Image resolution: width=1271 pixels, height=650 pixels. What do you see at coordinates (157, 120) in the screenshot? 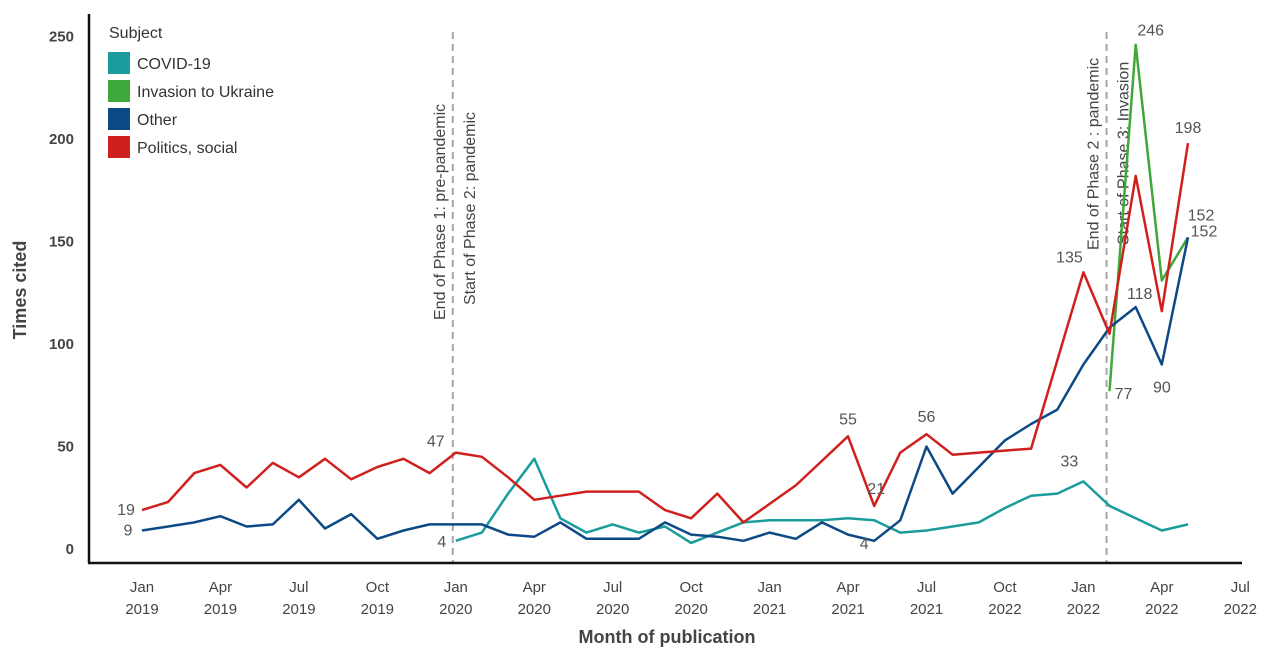
I see `legend-label: Other` at bounding box center [157, 120].